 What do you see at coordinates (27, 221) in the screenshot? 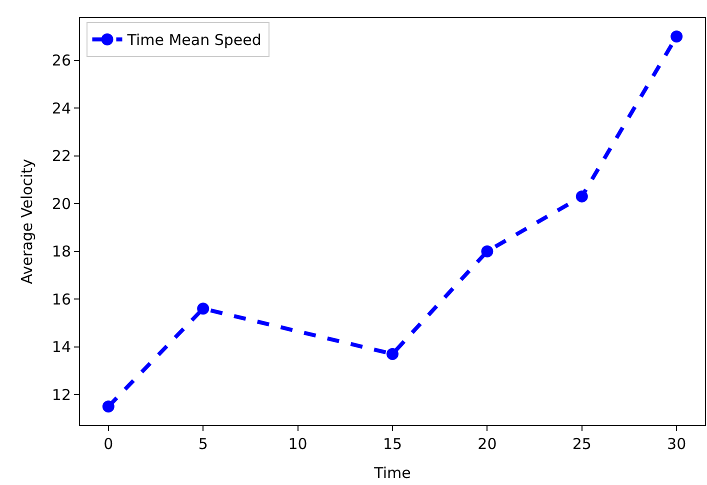
I see `y-axis-title: Average Velocity` at bounding box center [27, 221].